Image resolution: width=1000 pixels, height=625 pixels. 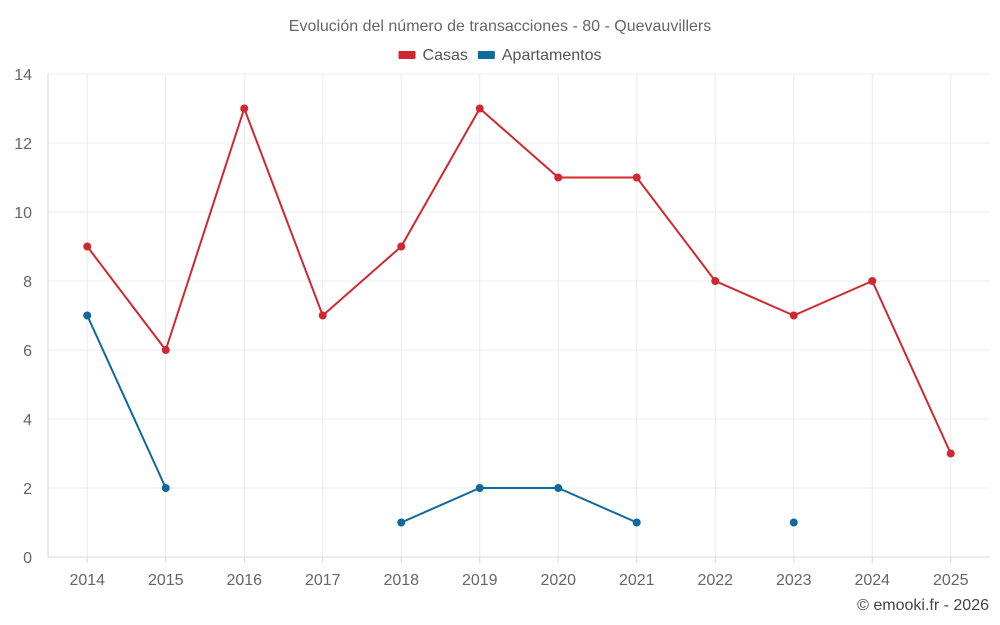 I want to click on y-tick-label: 10, so click(x=23, y=213).